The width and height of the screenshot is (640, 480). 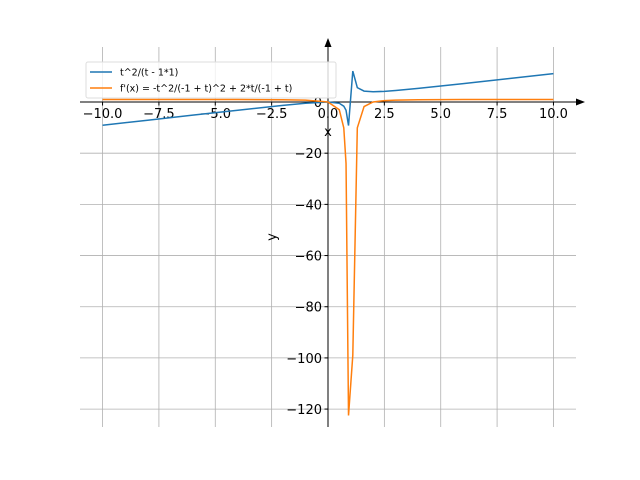 What do you see at coordinates (308, 154) in the screenshot?
I see `y-tick-label: −20` at bounding box center [308, 154].